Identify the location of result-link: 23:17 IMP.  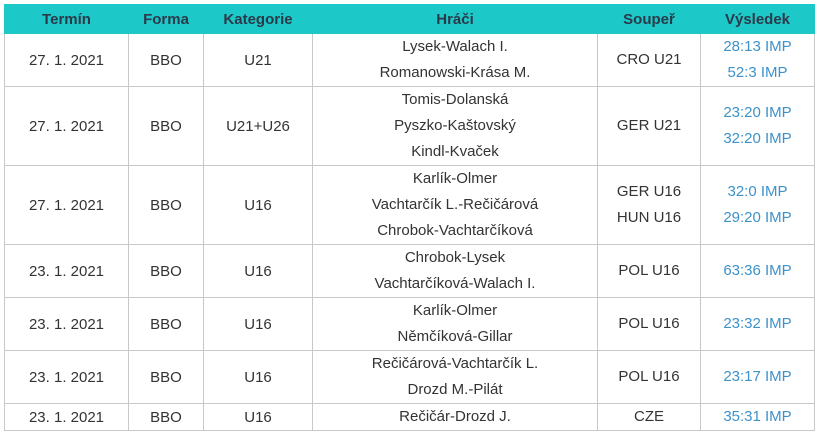
(757, 376).